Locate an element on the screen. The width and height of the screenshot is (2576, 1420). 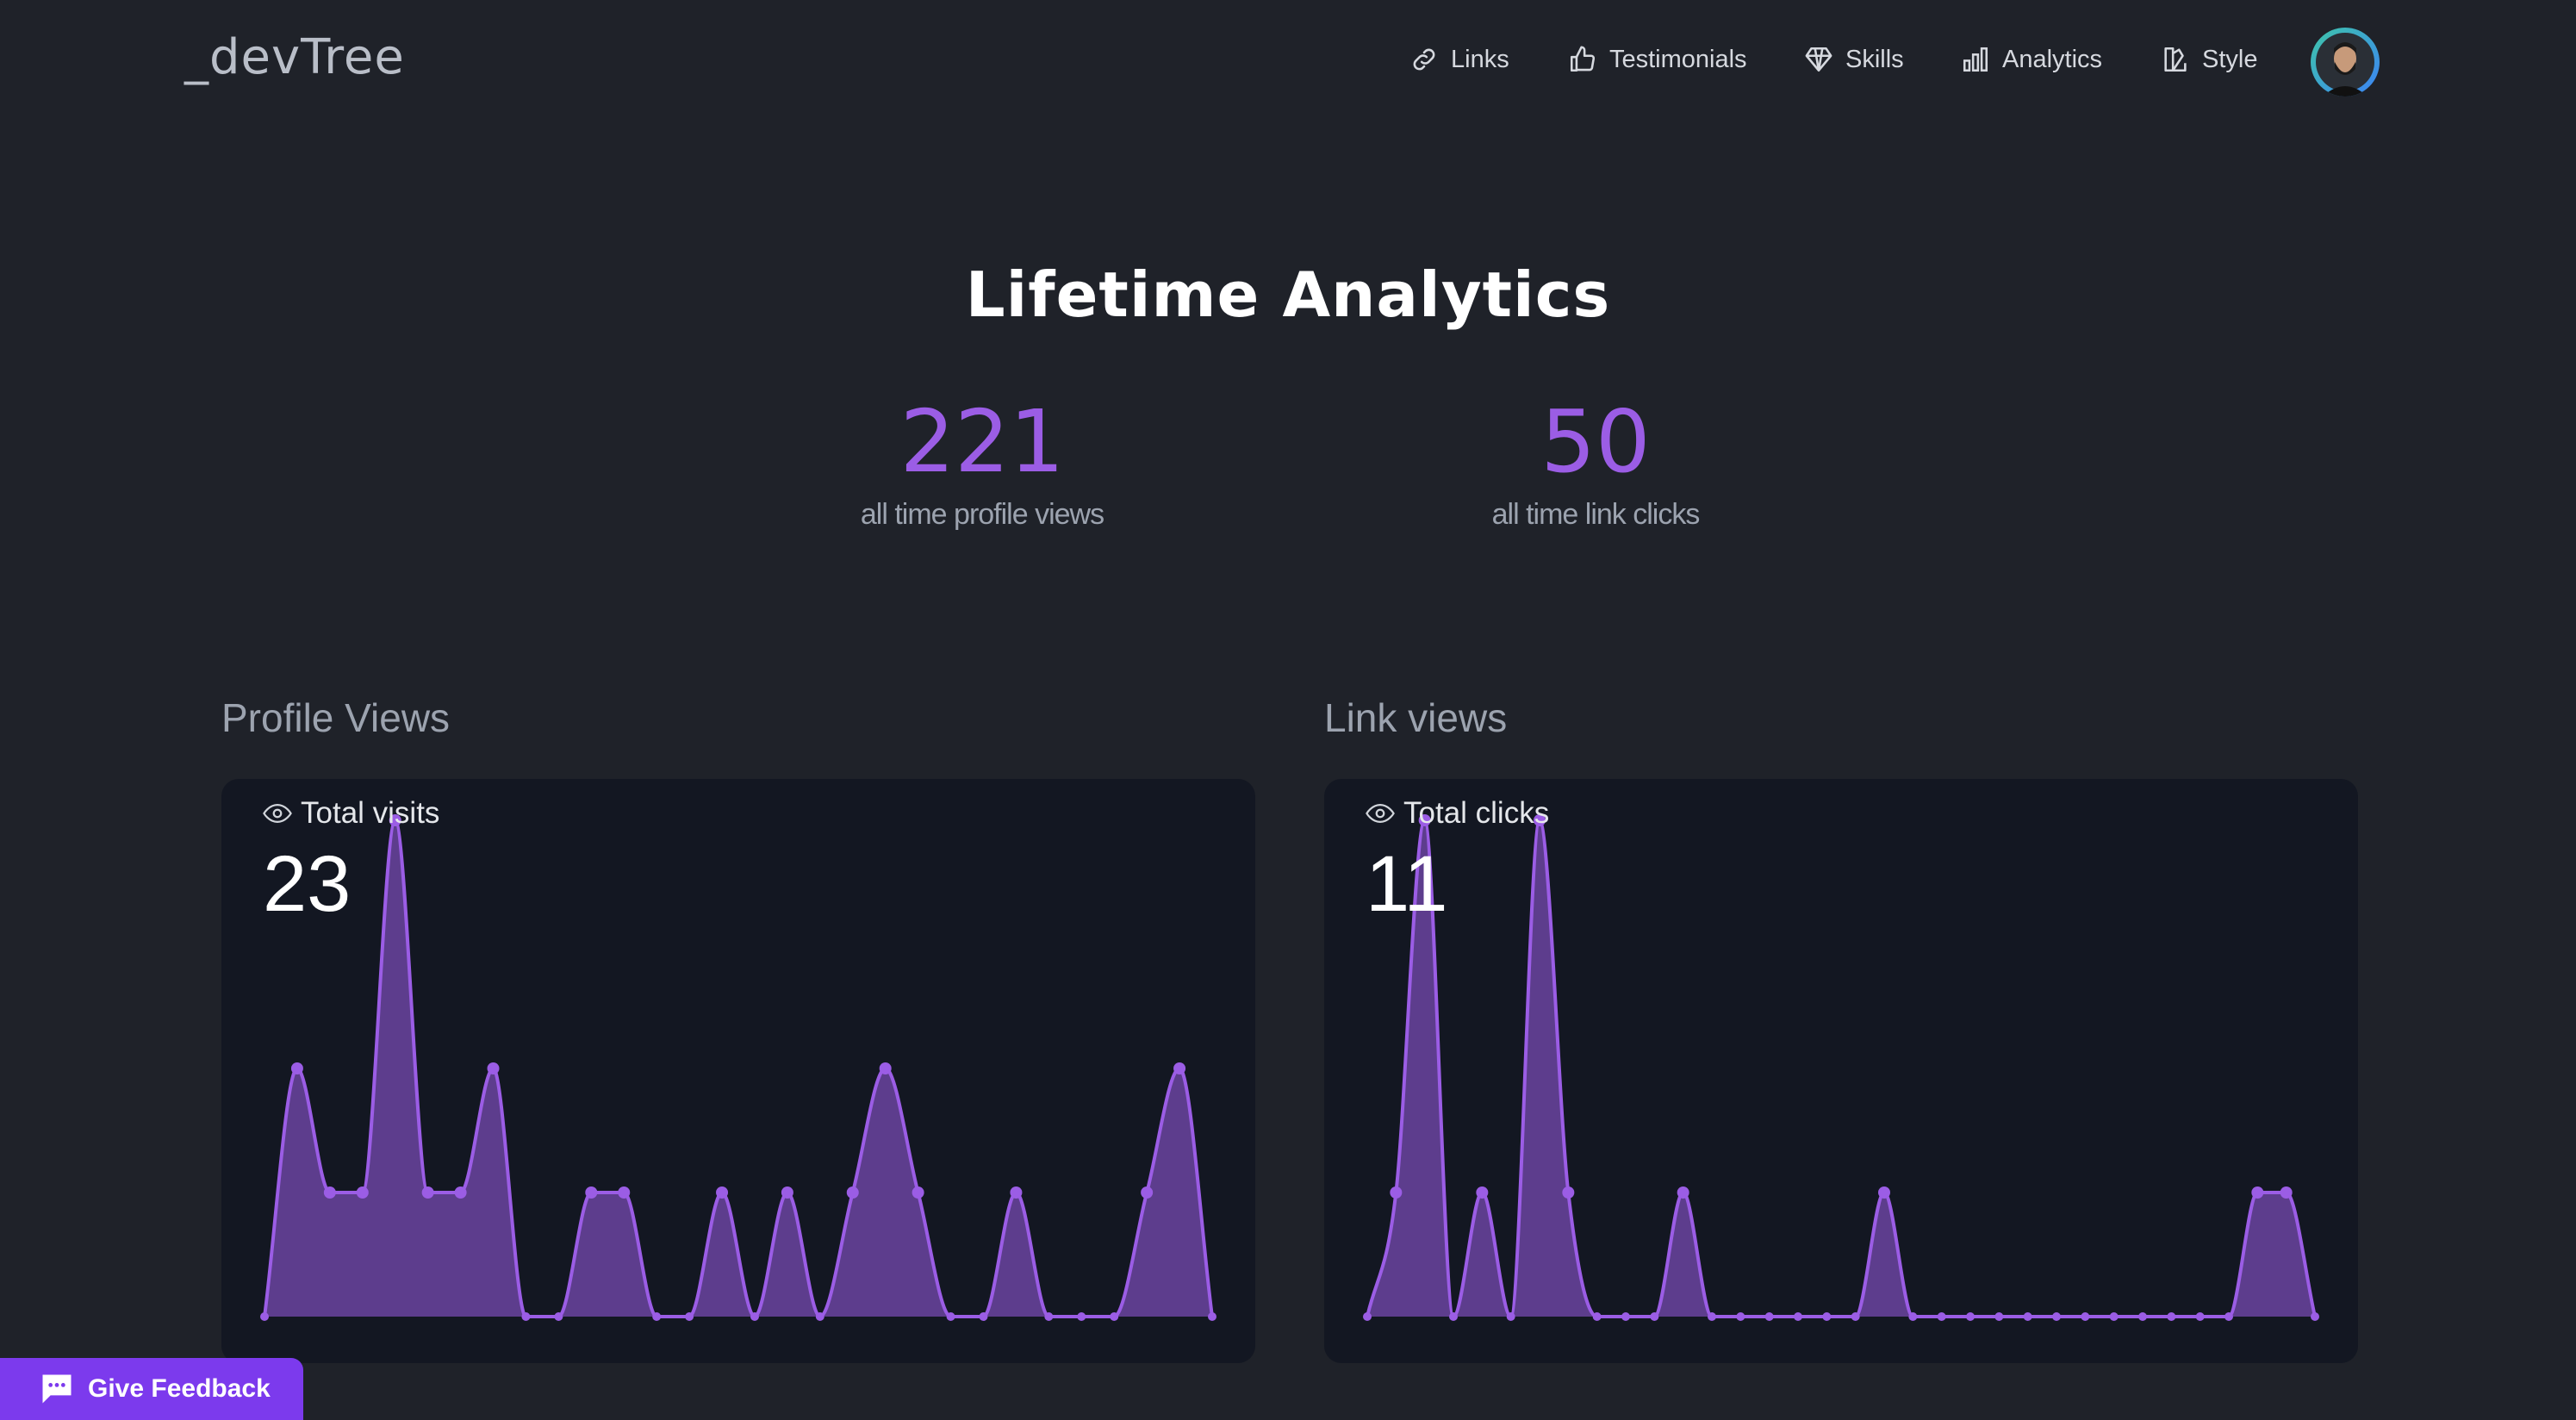
profile-views-chart is located at coordinates (738, 1067).